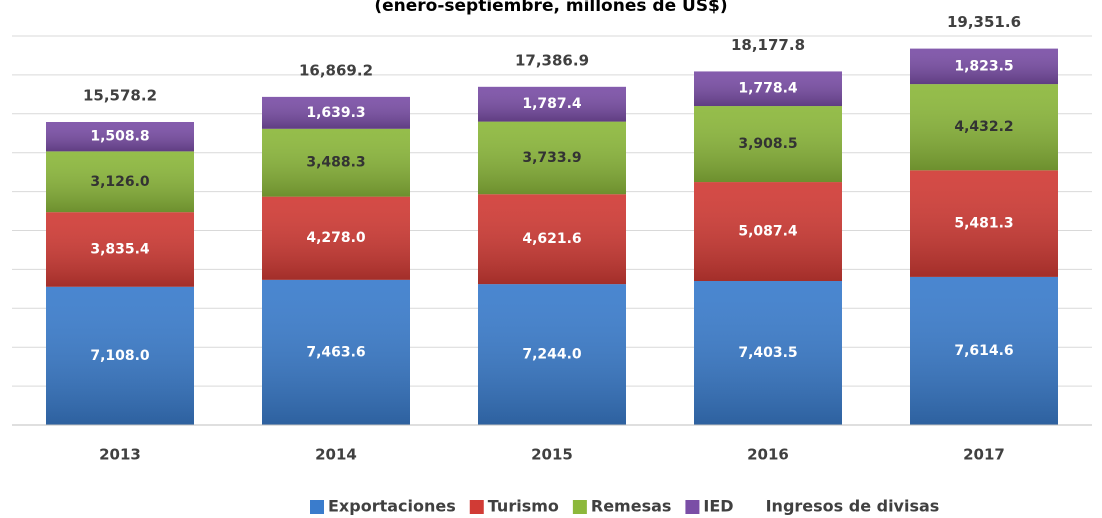 This screenshot has height=518, width=1102. I want to click on data-label: 4,432.2, so click(983, 127).